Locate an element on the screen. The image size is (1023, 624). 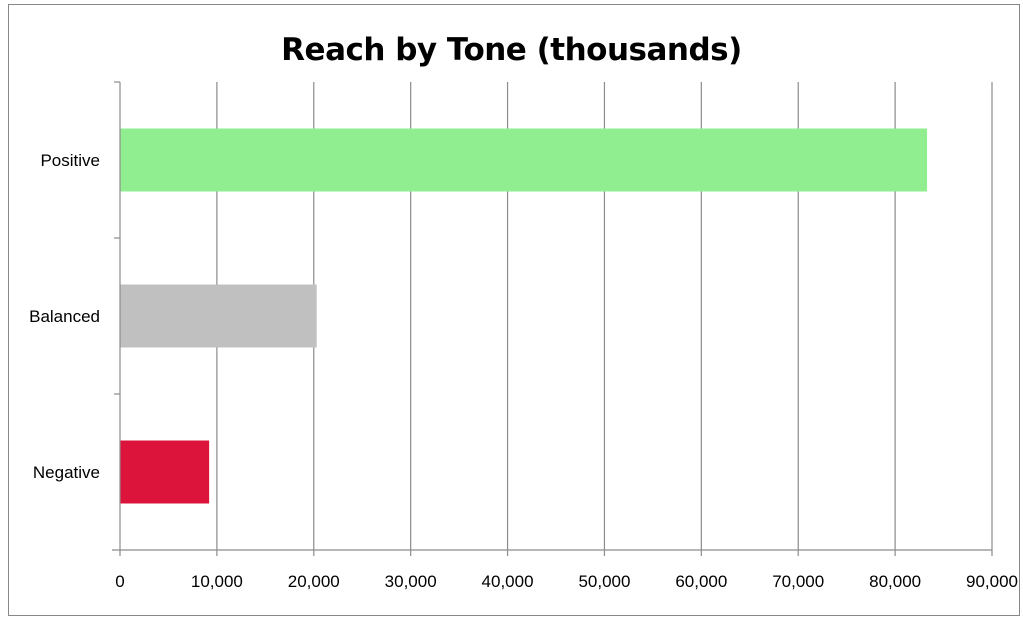
x-tick-label: 80,000 is located at coordinates (895, 581).